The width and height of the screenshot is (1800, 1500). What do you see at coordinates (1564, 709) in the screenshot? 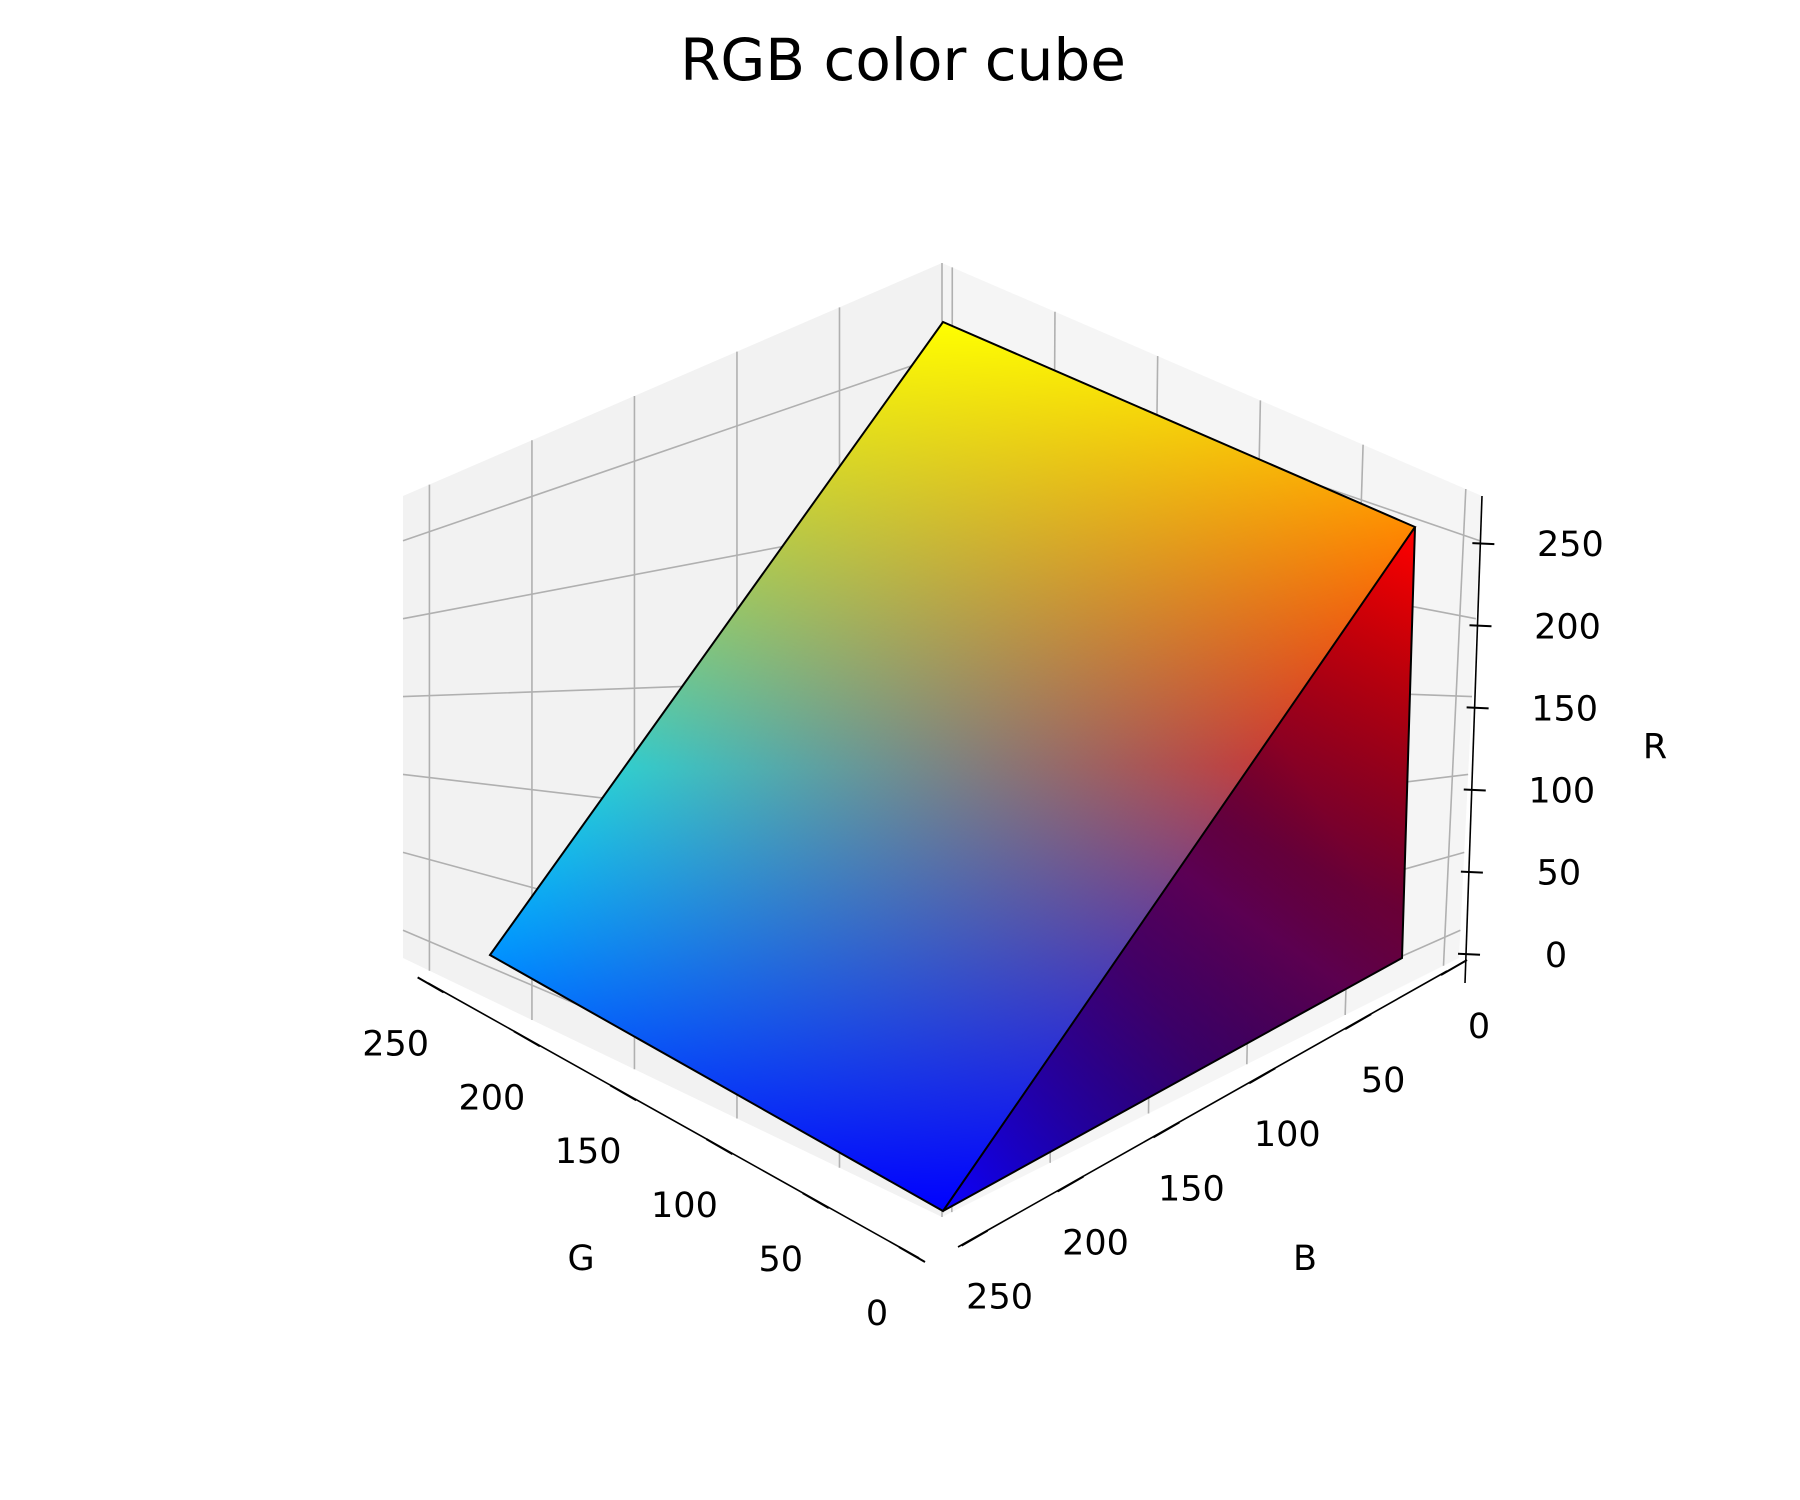
I see `r-tick-label: 150` at bounding box center [1564, 709].